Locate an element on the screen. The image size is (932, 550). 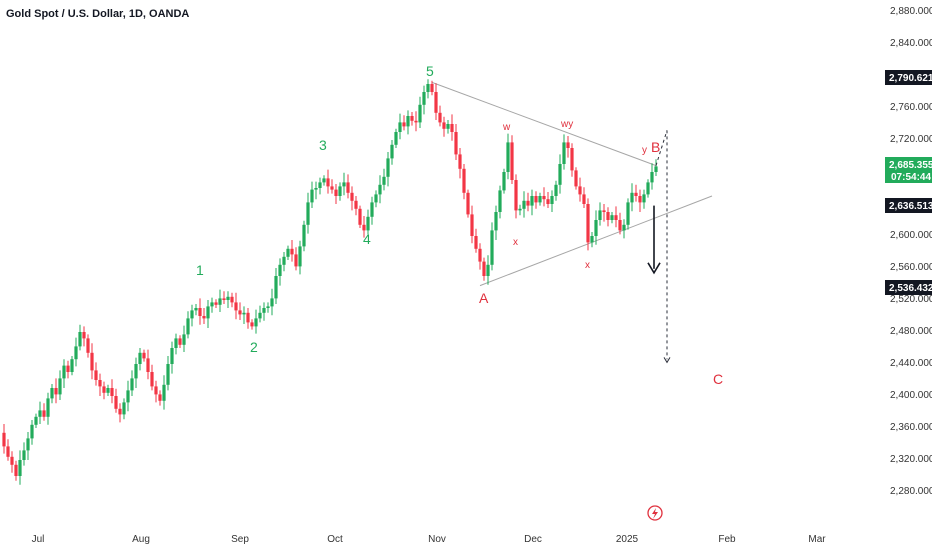
solid-arrow-head is located at coordinates (654, 268).